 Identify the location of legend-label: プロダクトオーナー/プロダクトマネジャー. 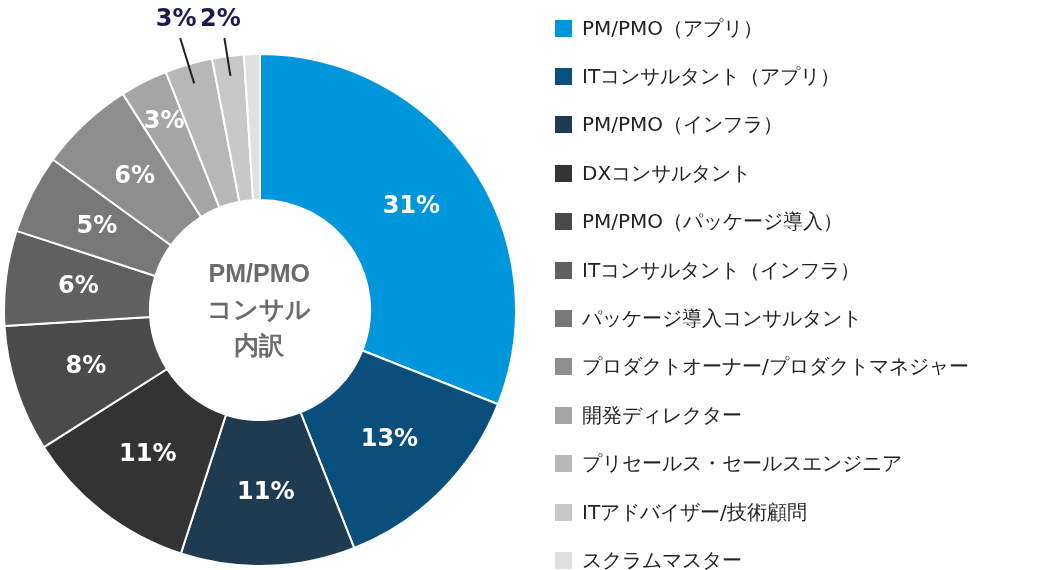
(775, 367).